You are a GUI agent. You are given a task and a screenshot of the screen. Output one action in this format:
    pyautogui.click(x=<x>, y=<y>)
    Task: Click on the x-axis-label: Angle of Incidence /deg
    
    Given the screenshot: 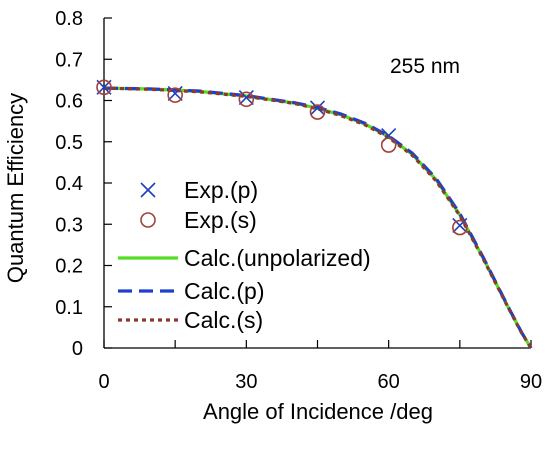 What is the action you would take?
    pyautogui.click(x=318, y=411)
    